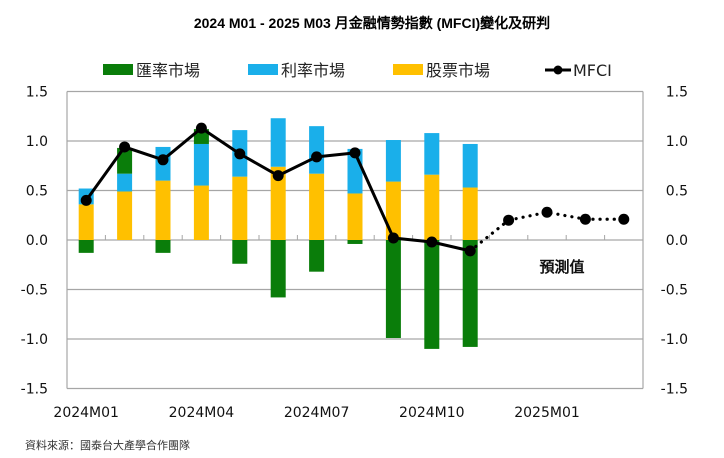 Image resolution: width=724 pixels, height=458 pixels. Describe the element at coordinates (547, 413) in the screenshot. I see `x-tick-label: 2025M01` at that location.